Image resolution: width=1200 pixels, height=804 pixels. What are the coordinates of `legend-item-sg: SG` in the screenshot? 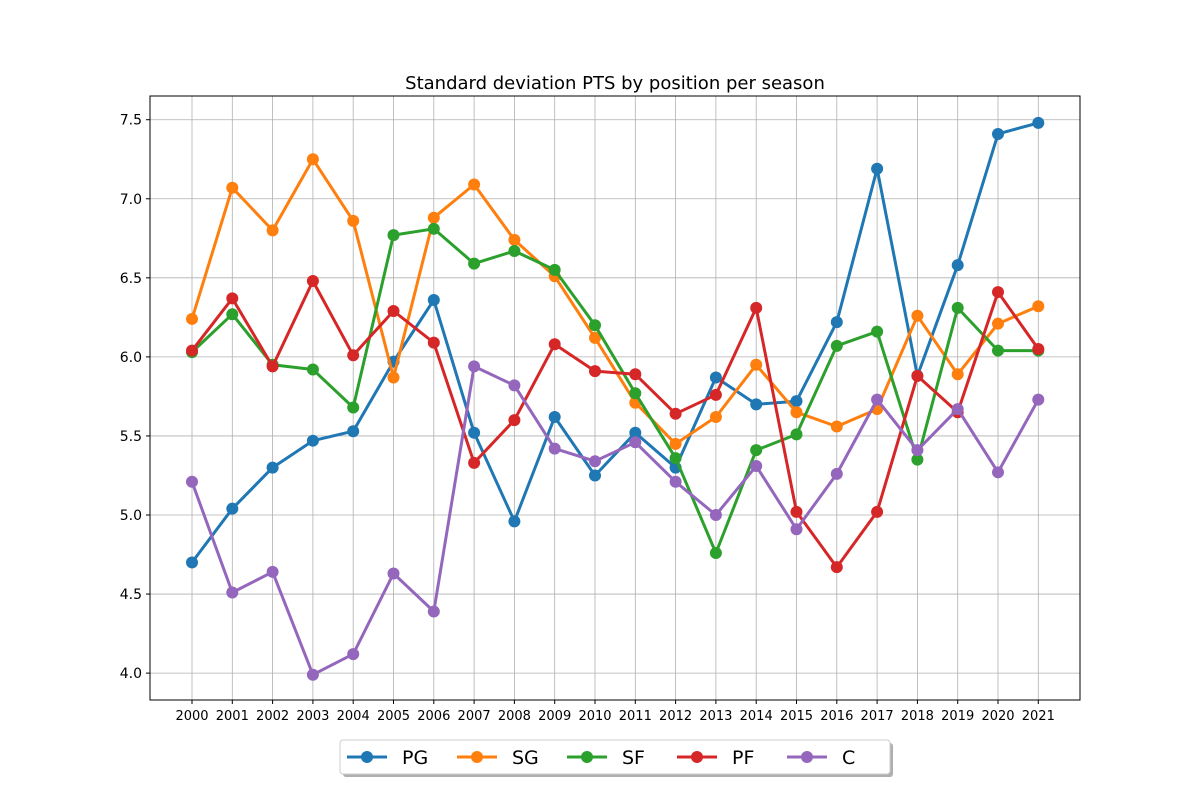 It's located at (498, 758).